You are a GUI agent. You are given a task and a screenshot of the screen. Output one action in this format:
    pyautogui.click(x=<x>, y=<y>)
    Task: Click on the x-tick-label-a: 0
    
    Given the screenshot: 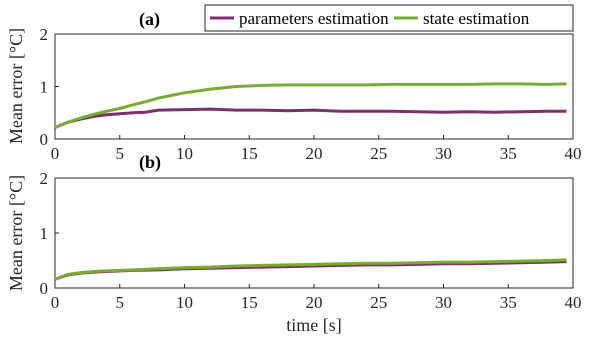 What is the action you would take?
    pyautogui.click(x=55, y=153)
    